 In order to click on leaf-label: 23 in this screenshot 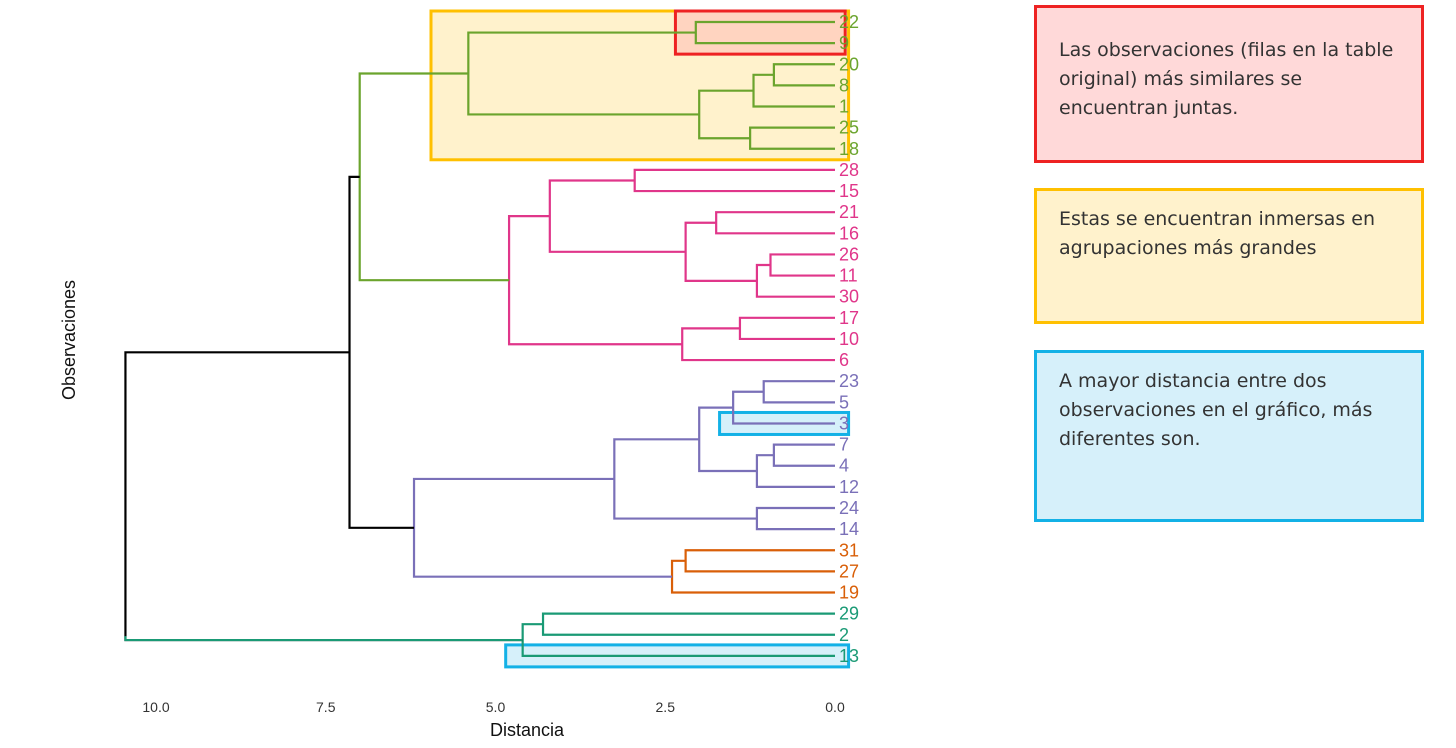, I will do `click(849, 381)`.